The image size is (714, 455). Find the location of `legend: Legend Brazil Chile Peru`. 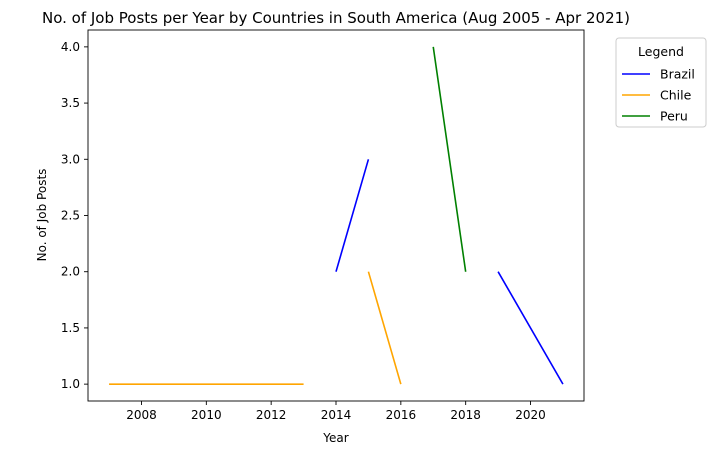

legend: Legend Brazil Chile Peru is located at coordinates (661, 82).